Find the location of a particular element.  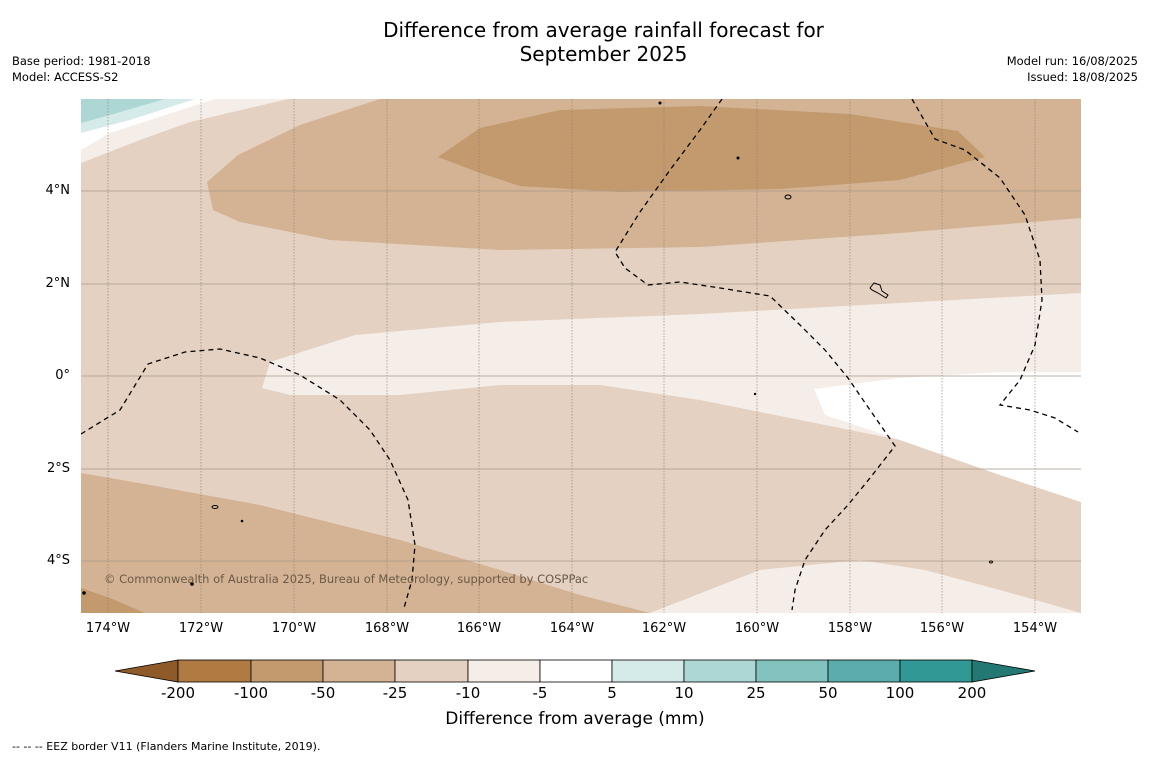

colorbar-label: Difference from average (mm) is located at coordinates (575, 719).